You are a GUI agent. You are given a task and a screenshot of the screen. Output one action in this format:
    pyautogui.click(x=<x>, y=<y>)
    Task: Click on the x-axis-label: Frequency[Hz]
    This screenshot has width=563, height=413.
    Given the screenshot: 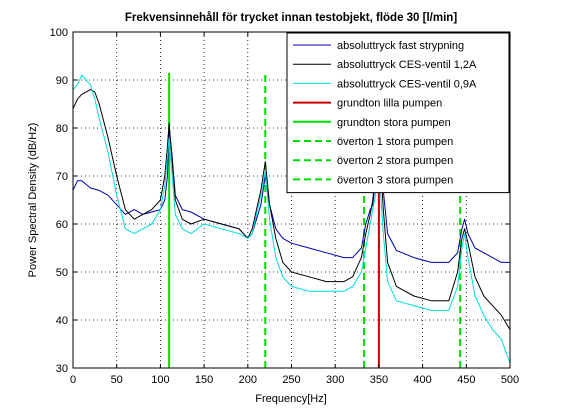 What is the action you would take?
    pyautogui.click(x=291, y=399)
    